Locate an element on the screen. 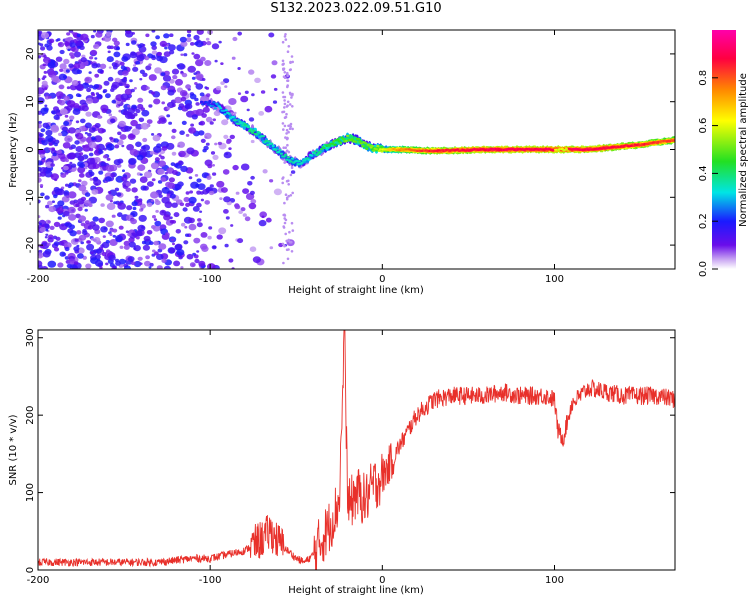  colorbar-label: Normalized spectral amplitude is located at coordinates (743, 150).